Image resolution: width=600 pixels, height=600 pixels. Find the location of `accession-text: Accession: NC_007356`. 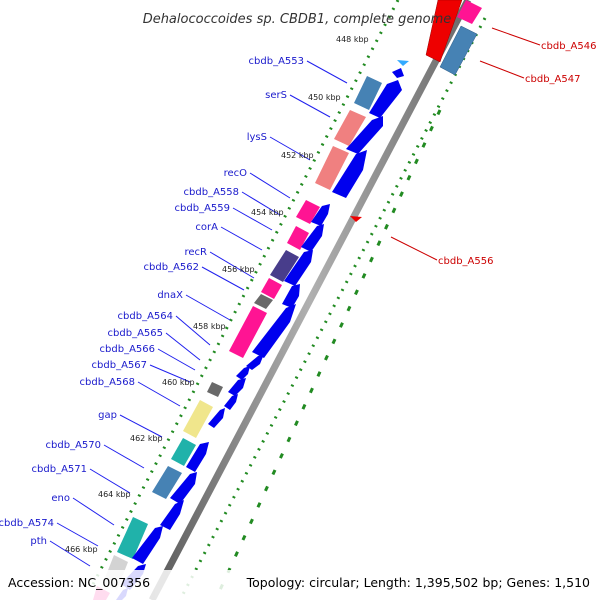

accession-text: Accession: NC_007356 is located at coordinates (79, 582).